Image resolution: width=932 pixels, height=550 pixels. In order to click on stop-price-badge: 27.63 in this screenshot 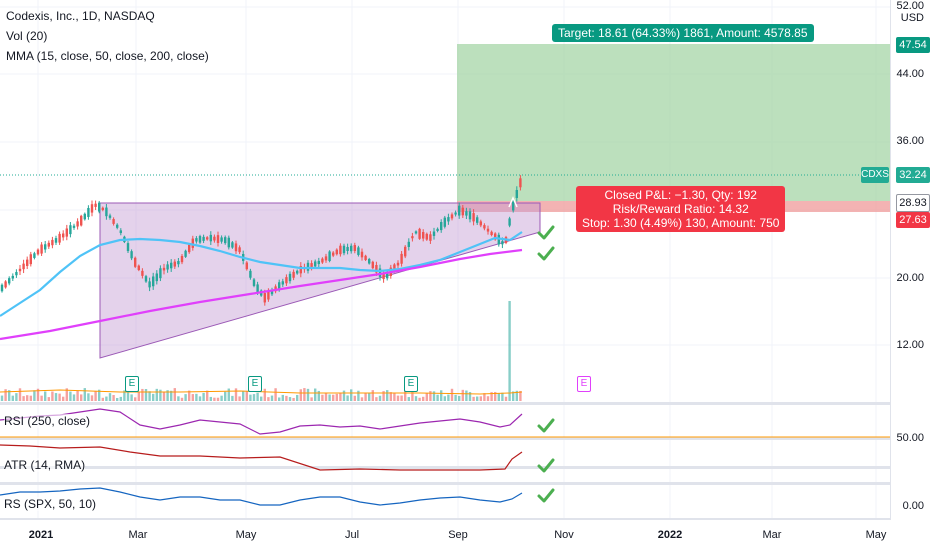, I will do `click(913, 220)`.